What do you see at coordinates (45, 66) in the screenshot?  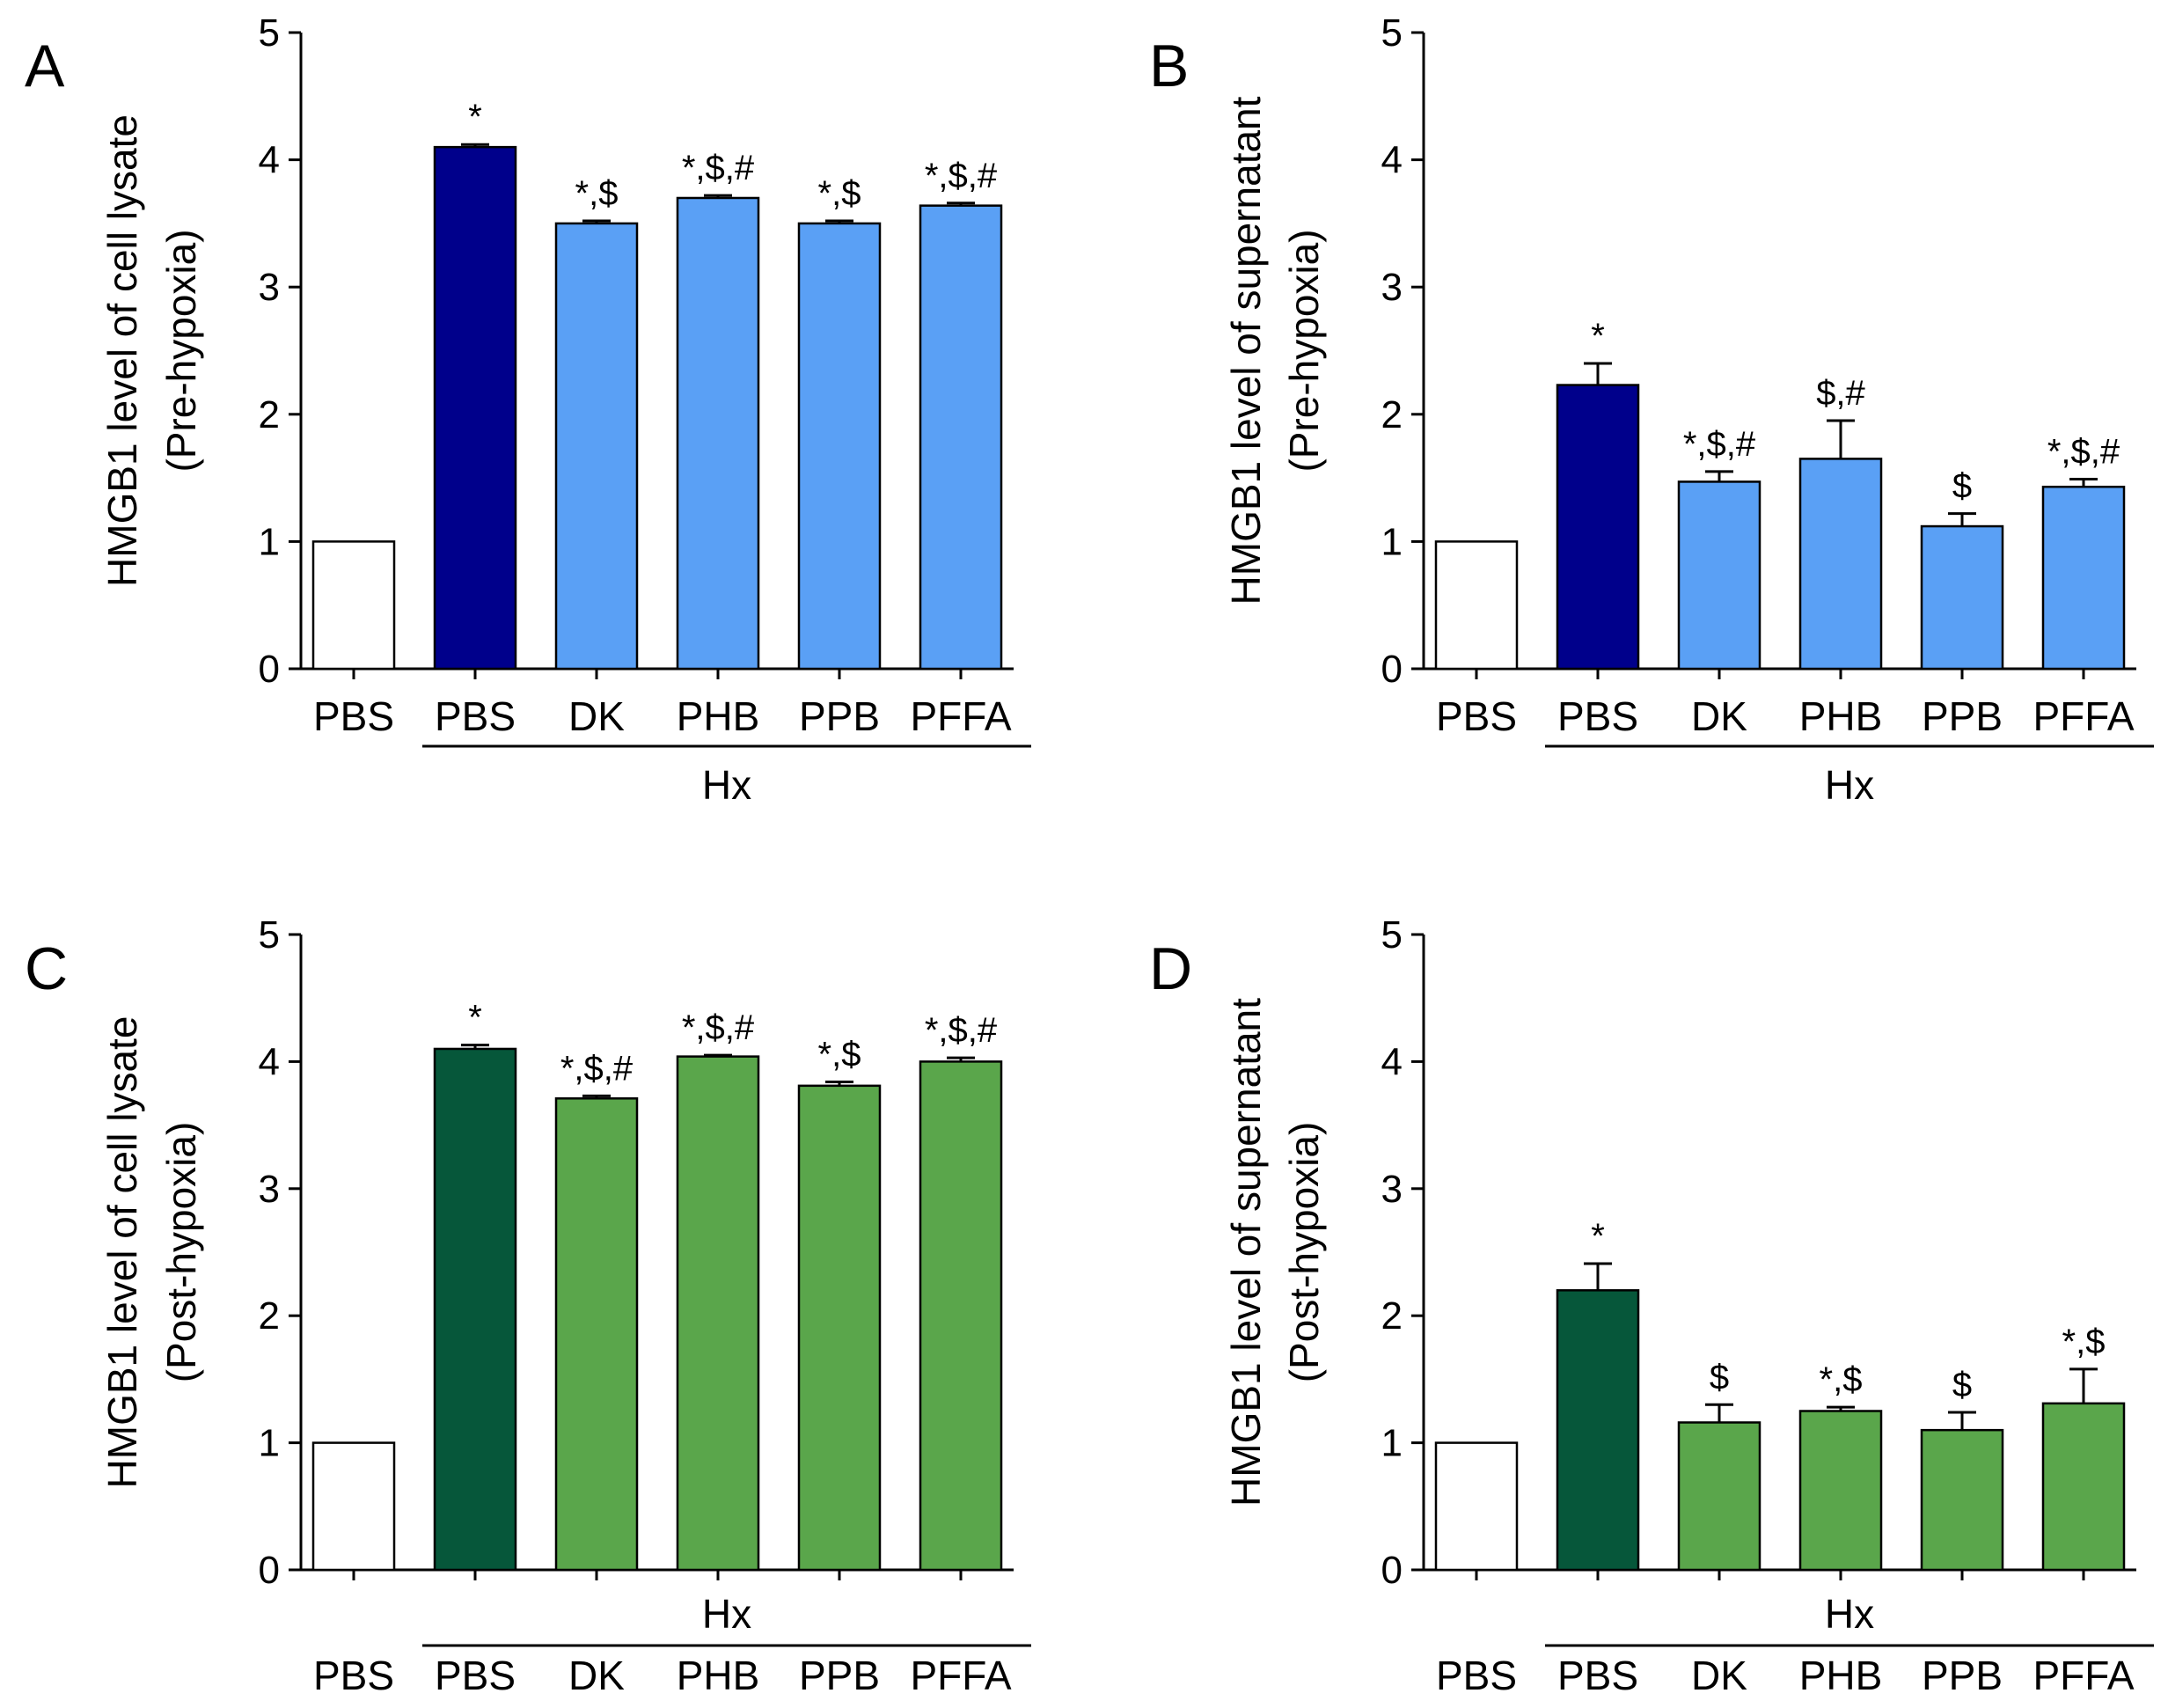 I see `panel-letter: A` at bounding box center [45, 66].